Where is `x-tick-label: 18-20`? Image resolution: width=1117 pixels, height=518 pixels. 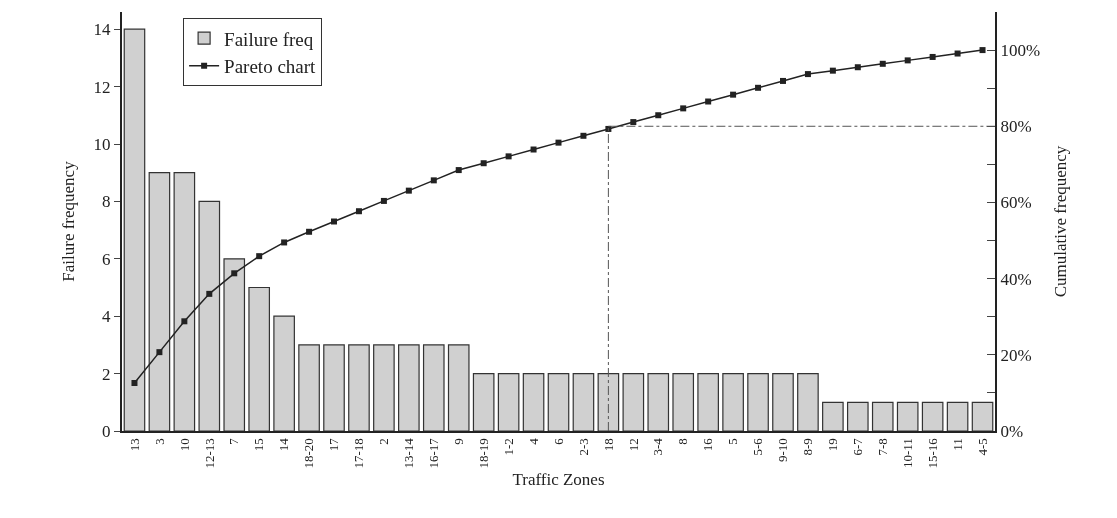
x-tick-label: 18-20 is located at coordinates (309, 453).